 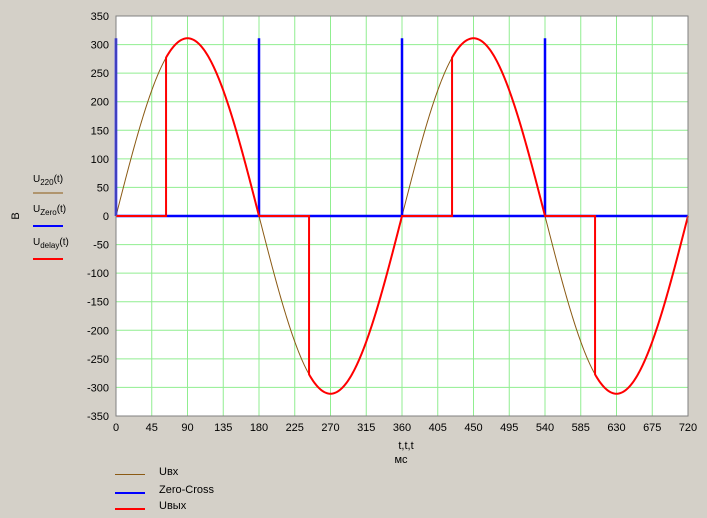 I want to click on y-expr-udelay: Udelay(t), so click(x=51, y=248).